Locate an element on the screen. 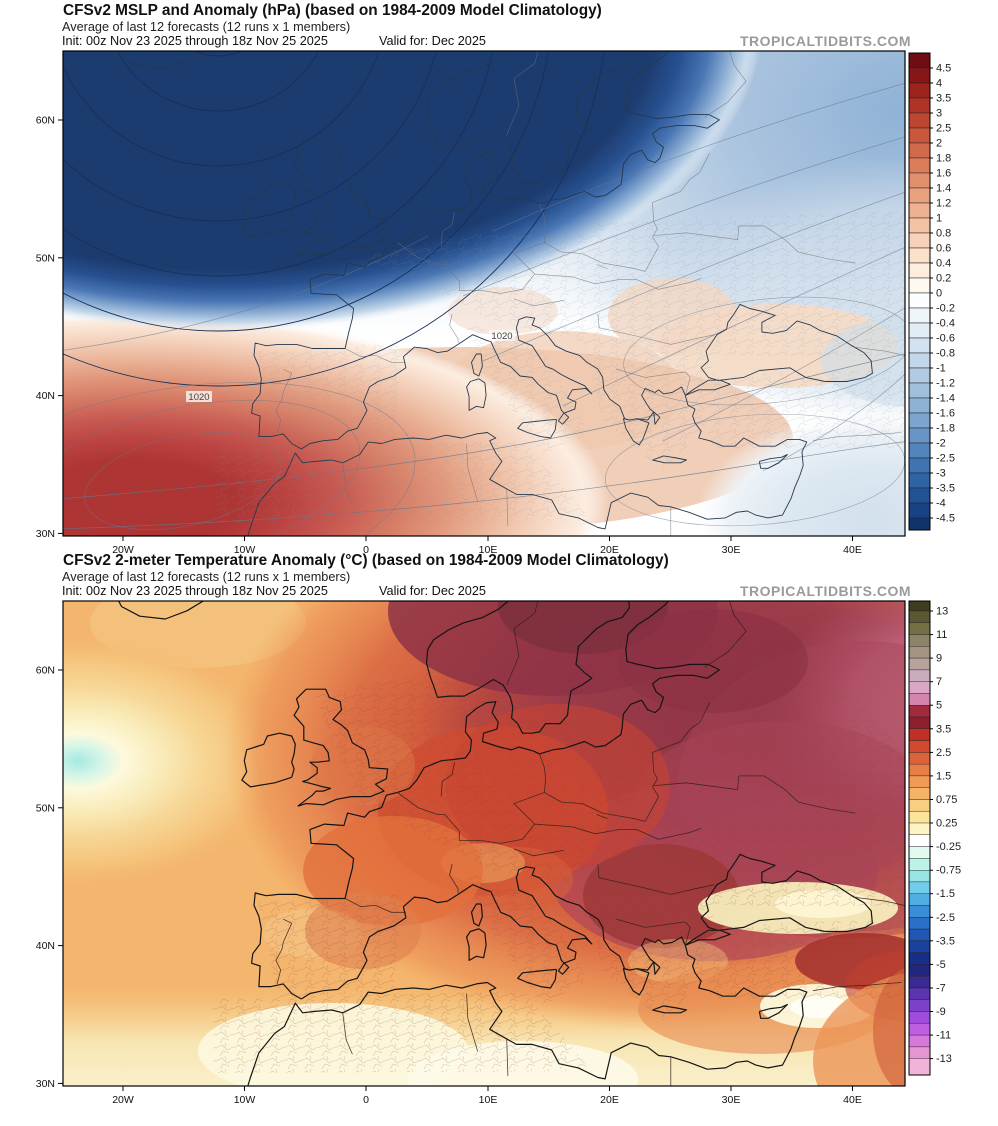  svg-text: -11 is located at coordinates (943, 1036).